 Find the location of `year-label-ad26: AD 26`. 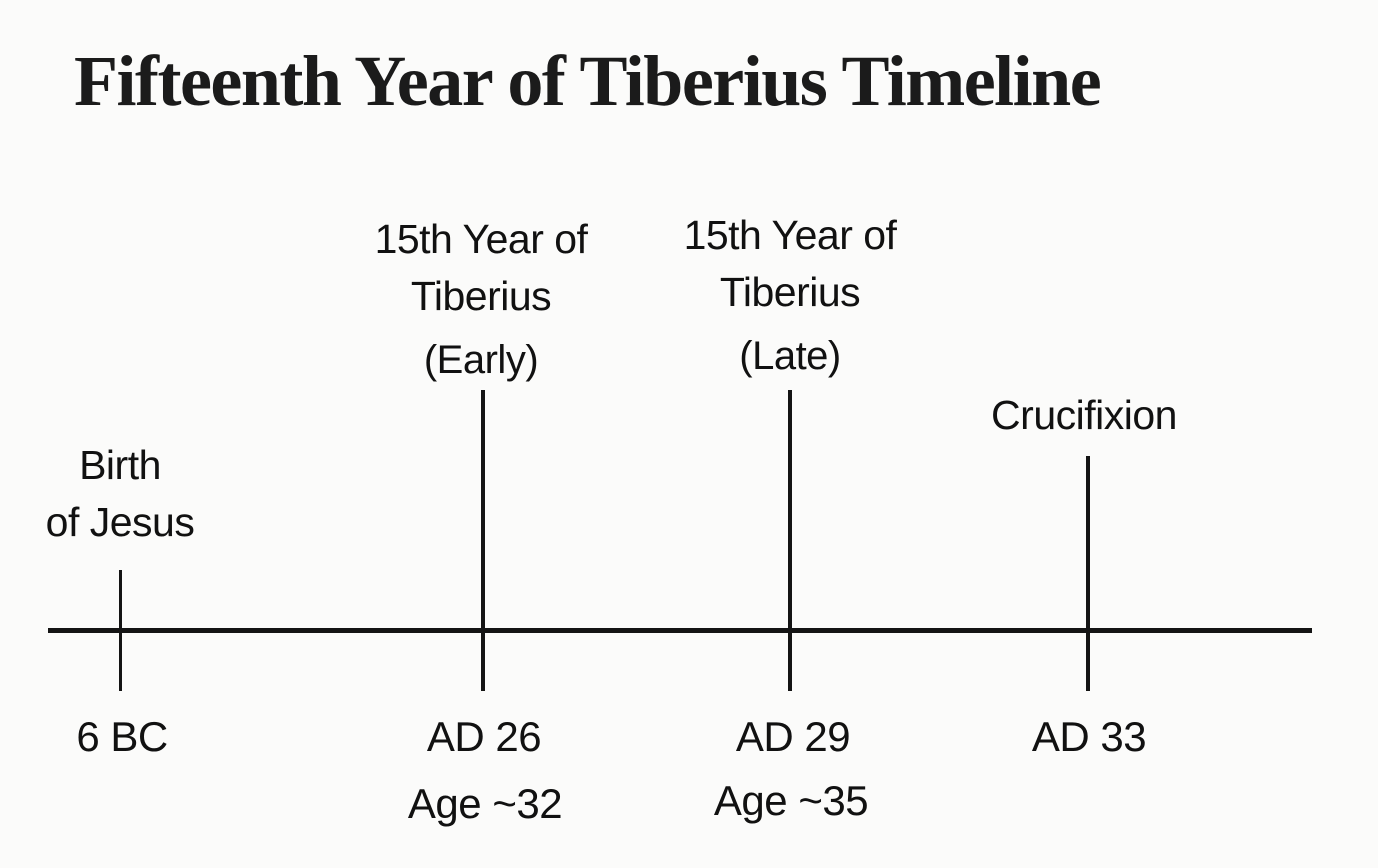

year-label-ad26: AD 26 is located at coordinates (484, 736).